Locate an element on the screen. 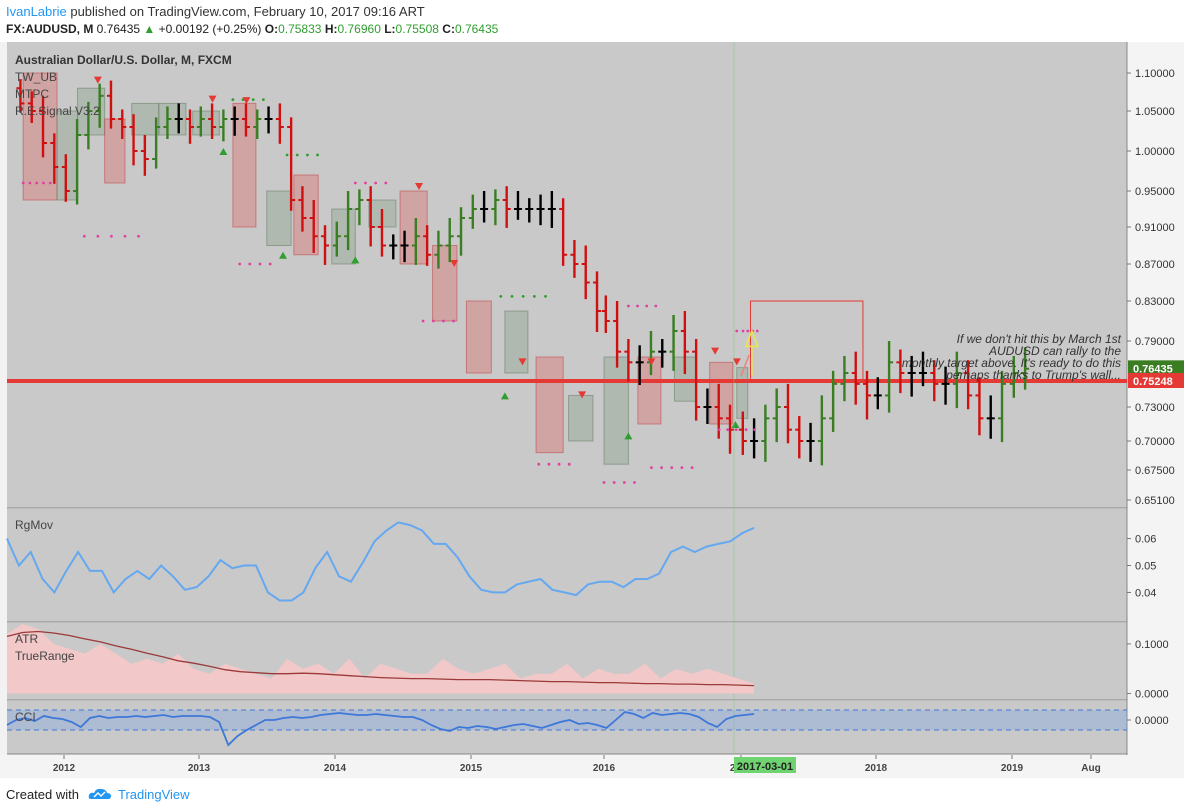  low-label: L: is located at coordinates (390, 29).